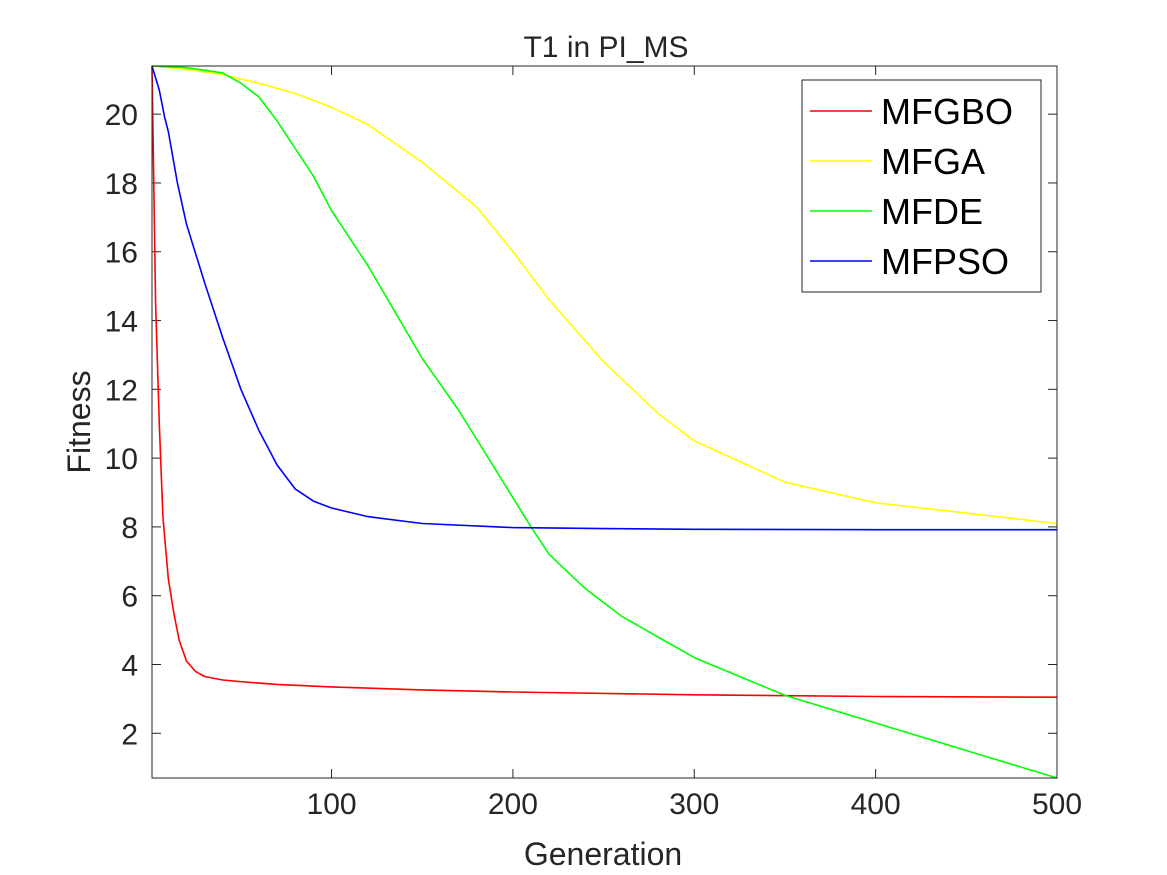  Describe the element at coordinates (513, 804) in the screenshot. I see `x-tick-label-1: 200` at that location.